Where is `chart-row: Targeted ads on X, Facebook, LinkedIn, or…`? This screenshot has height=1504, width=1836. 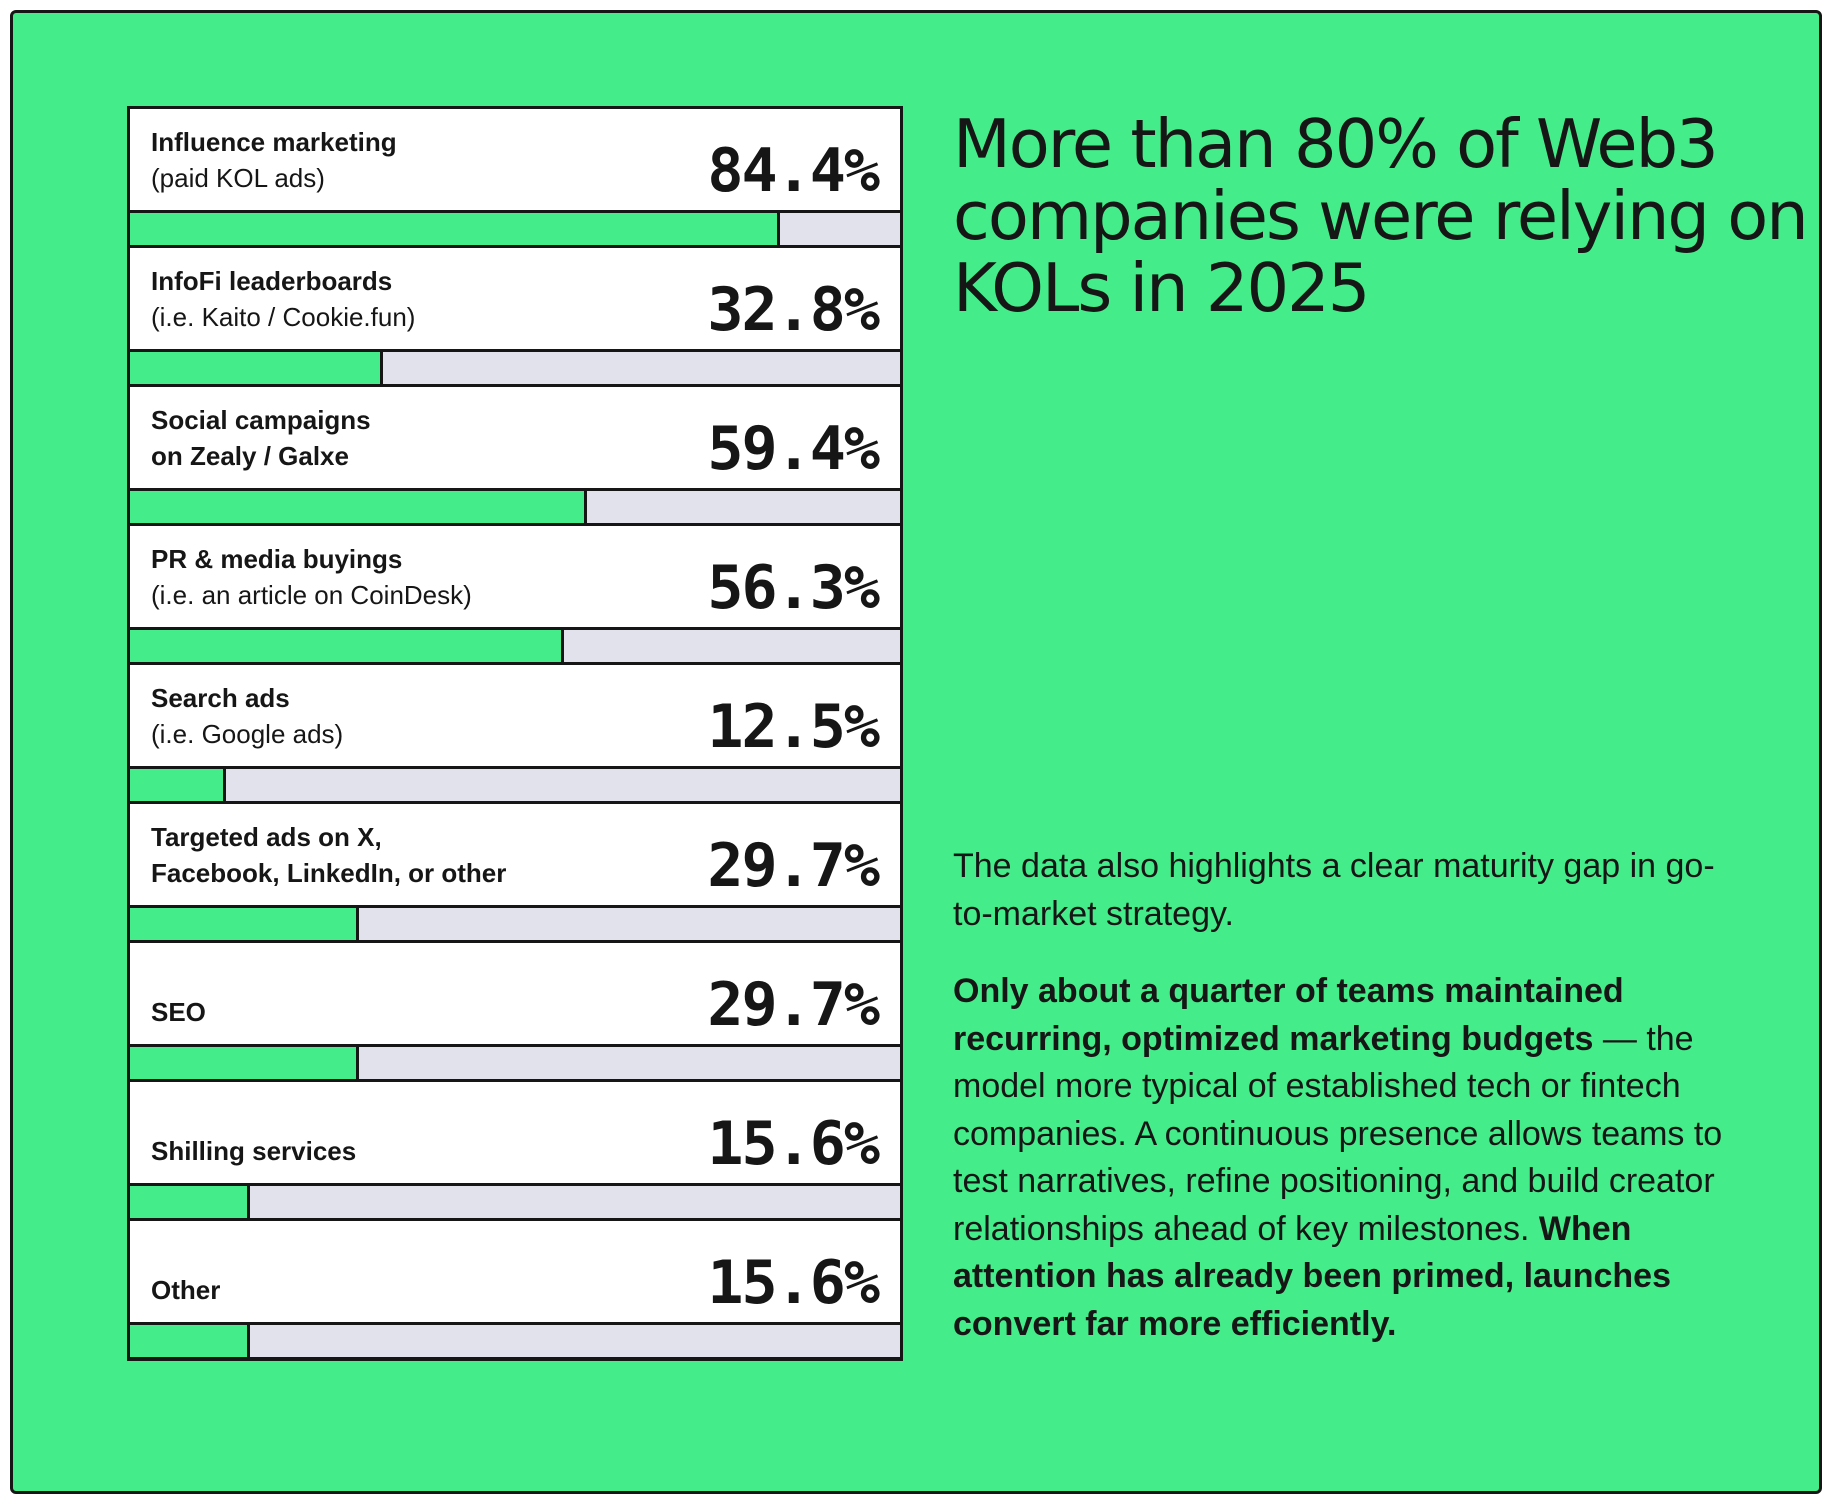 chart-row: Targeted ads on X, Facebook, LinkedIn, or… is located at coordinates (515, 873).